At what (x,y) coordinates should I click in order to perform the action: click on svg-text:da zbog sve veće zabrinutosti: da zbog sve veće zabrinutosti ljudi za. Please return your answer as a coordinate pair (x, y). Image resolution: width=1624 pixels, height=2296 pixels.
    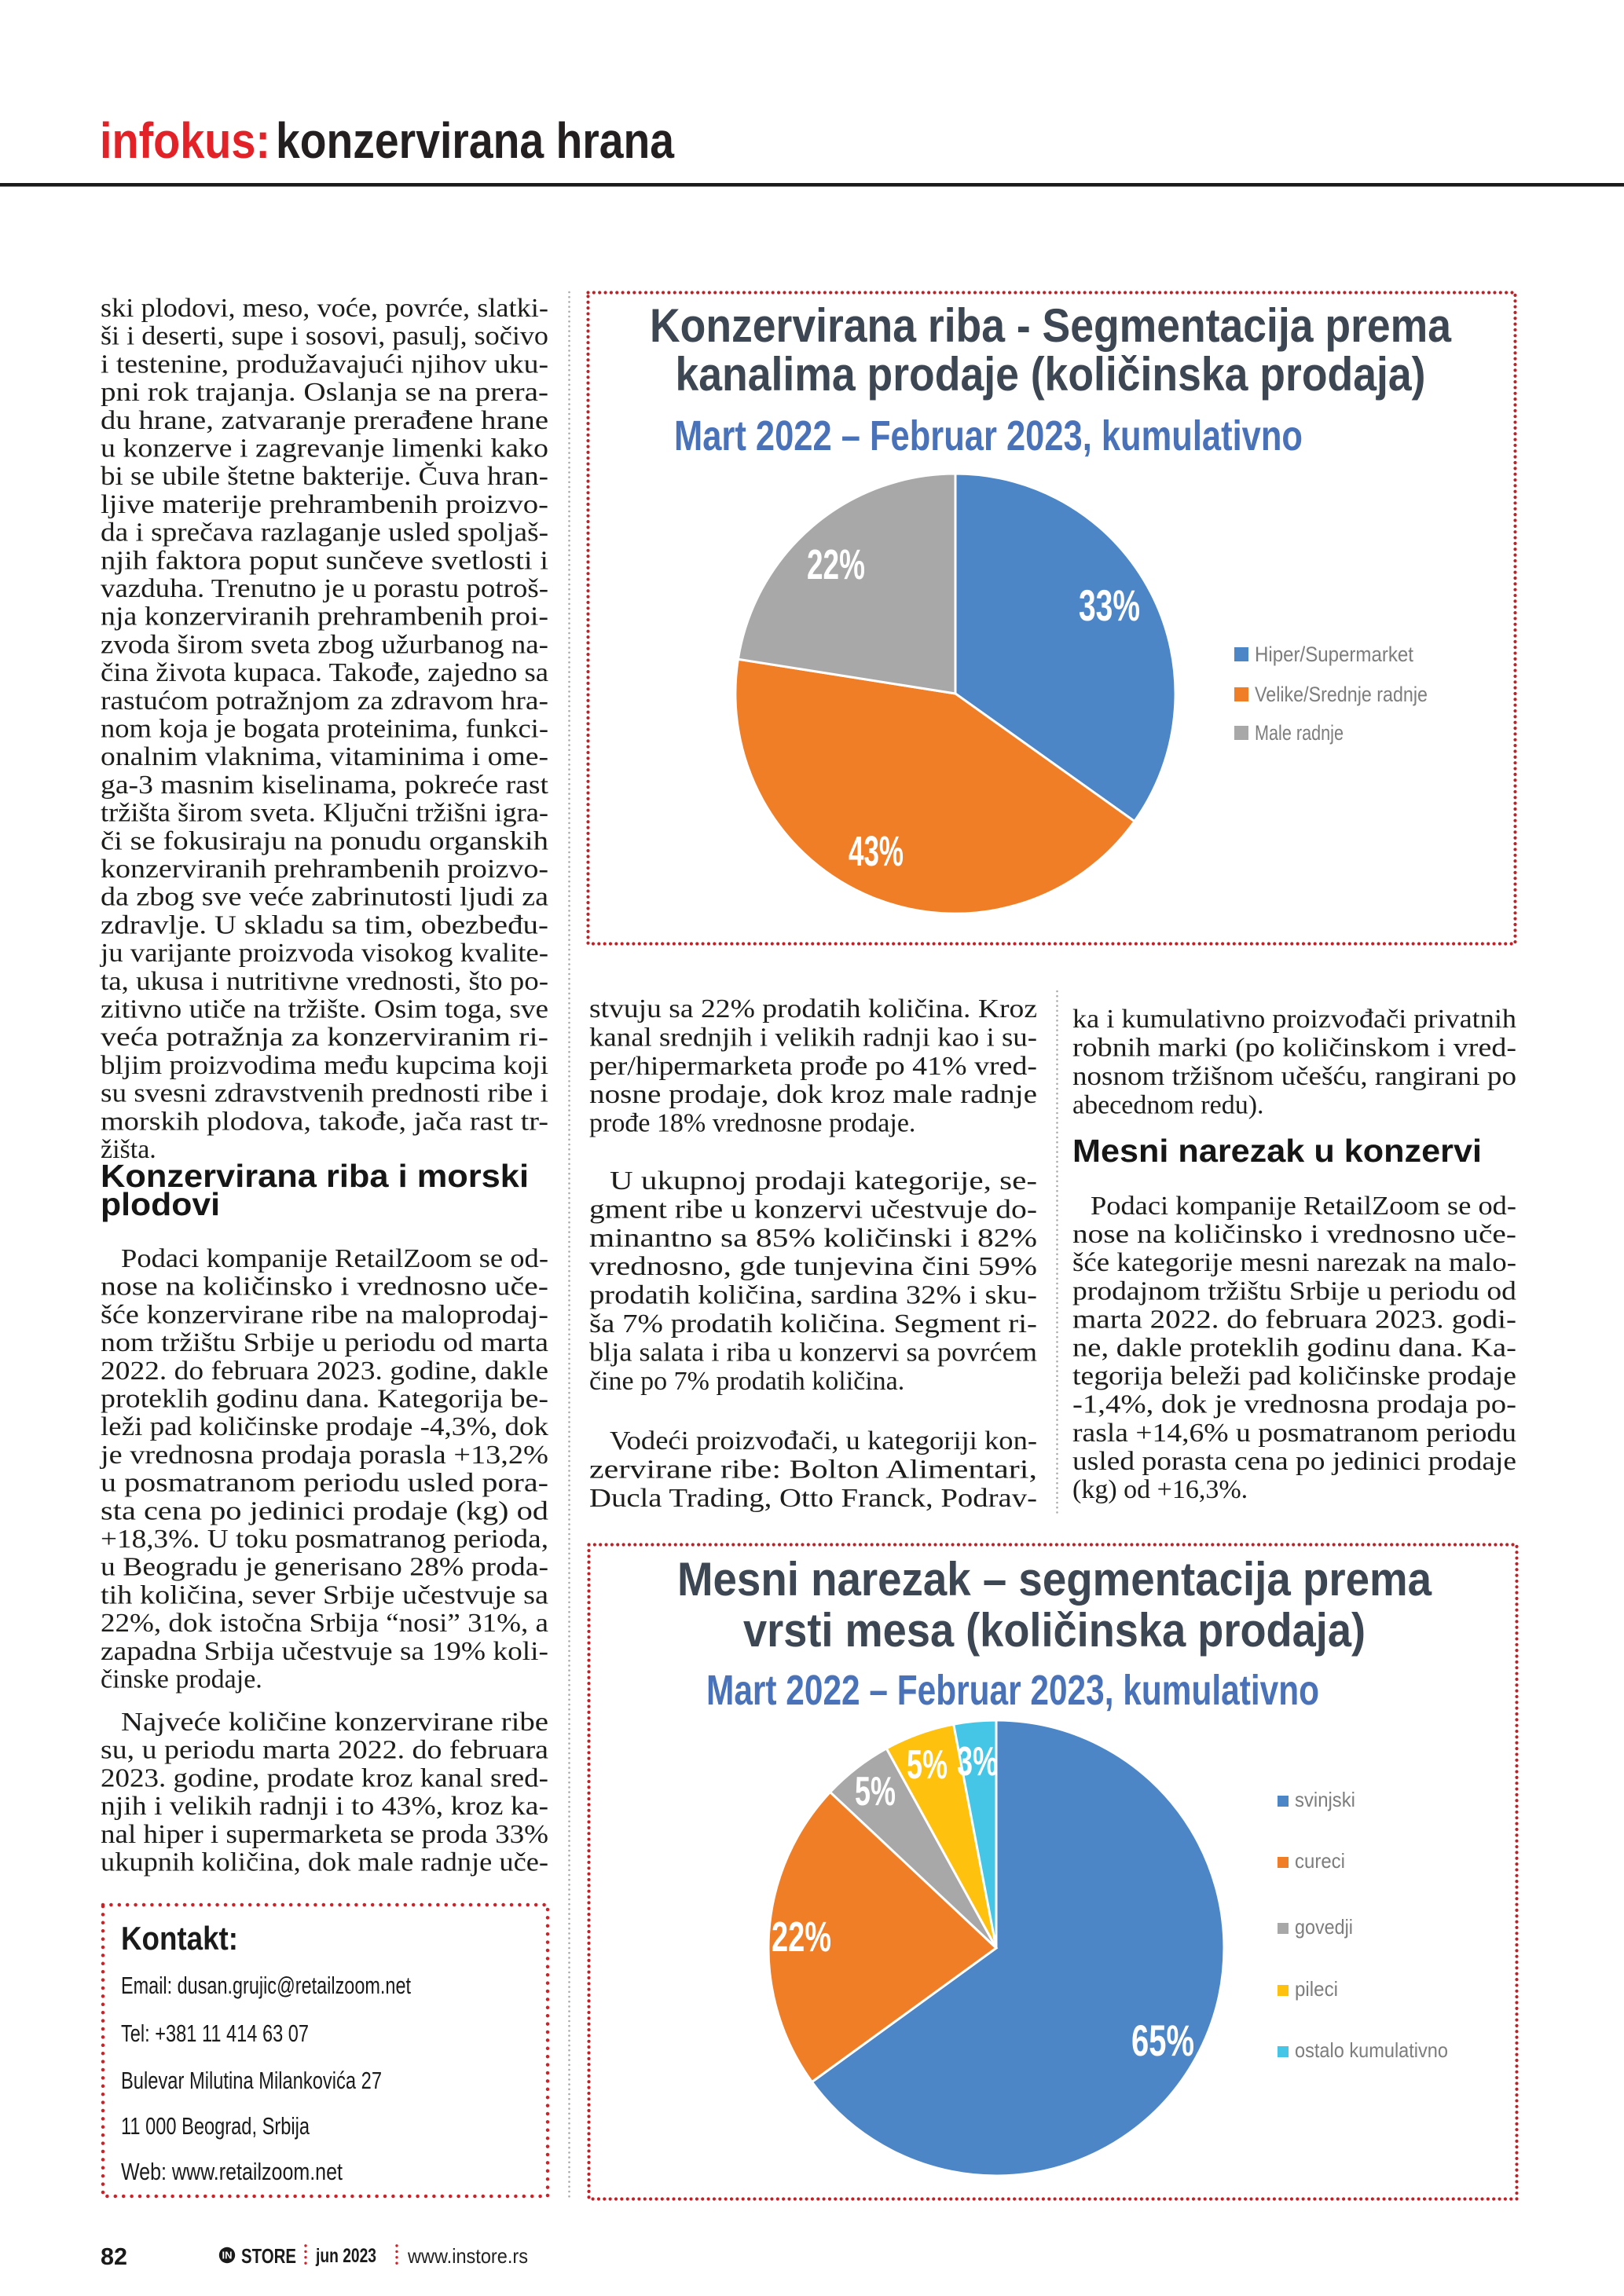
    Looking at the image, I should click on (324, 897).